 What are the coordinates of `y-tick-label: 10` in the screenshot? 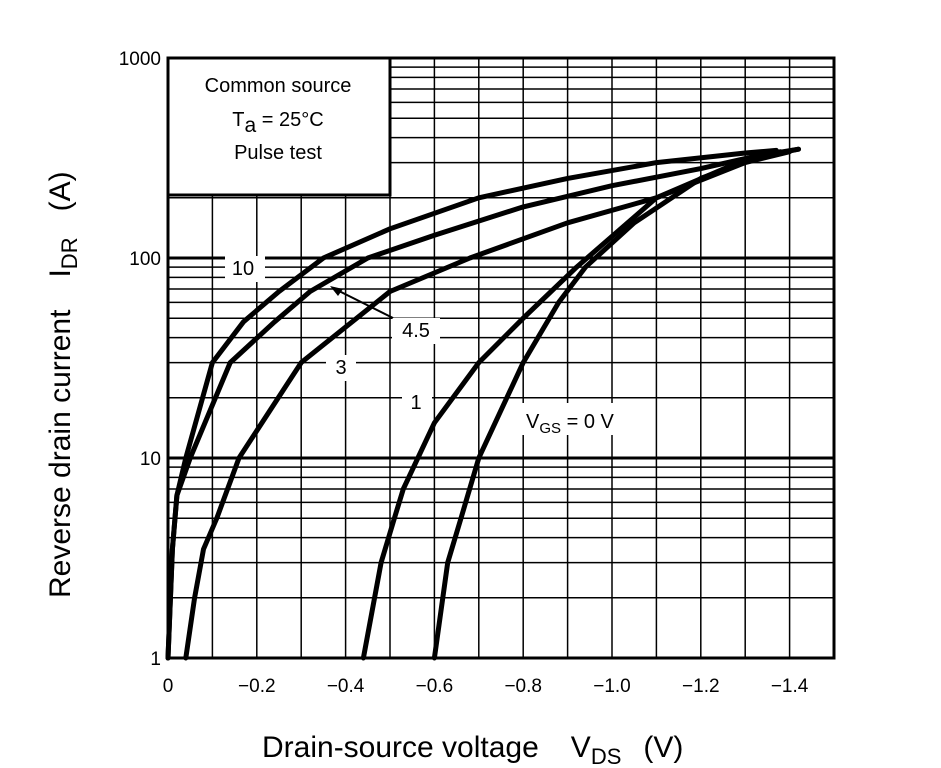 It's located at (150, 459).